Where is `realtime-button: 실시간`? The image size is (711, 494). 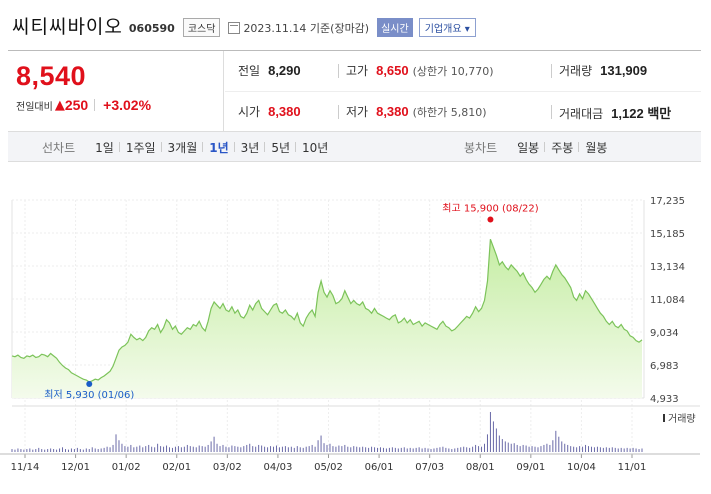
realtime-button: 실시간 is located at coordinates (395, 27).